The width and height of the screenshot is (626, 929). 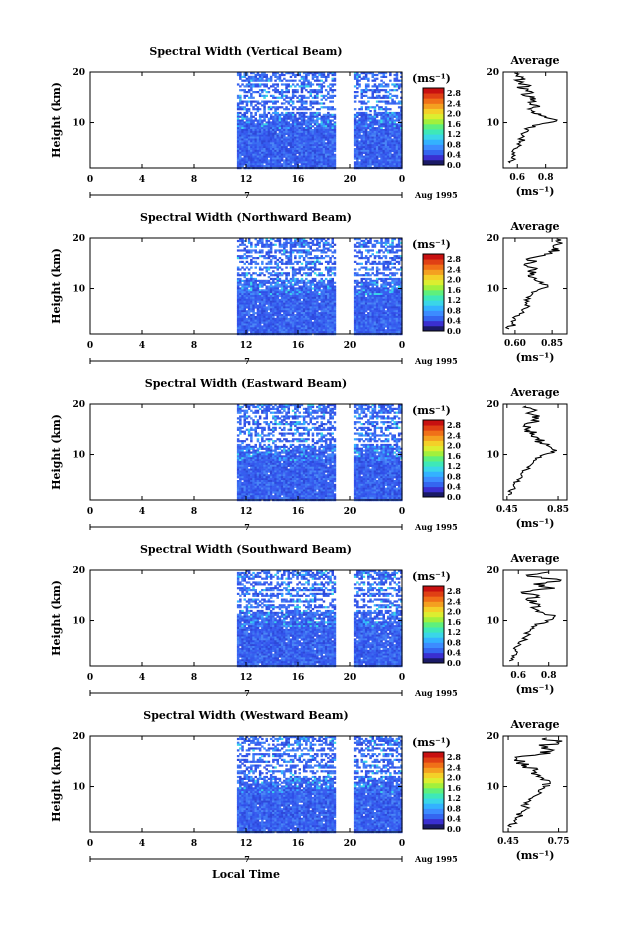 What do you see at coordinates (535, 855) in the screenshot?
I see `avg-x-axis-label: (ms⁻¹)` at bounding box center [535, 855].